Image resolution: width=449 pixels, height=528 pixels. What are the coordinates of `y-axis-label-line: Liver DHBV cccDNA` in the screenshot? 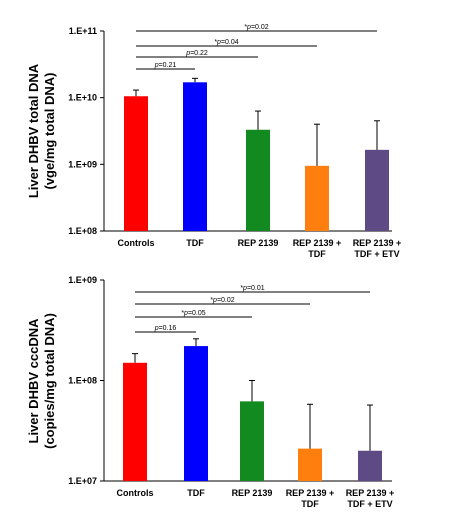 It's located at (33, 381).